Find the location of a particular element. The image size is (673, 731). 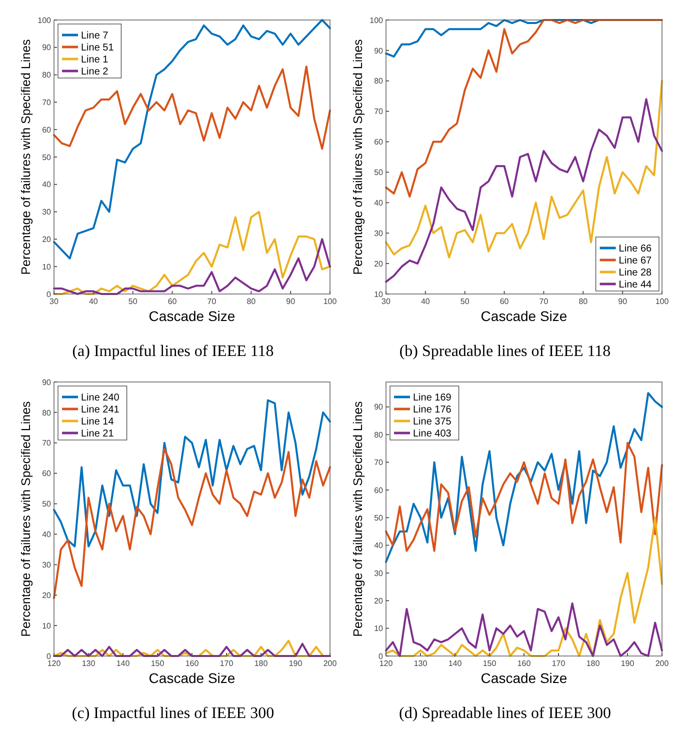

legend-label: Line 21 is located at coordinates (97, 434).